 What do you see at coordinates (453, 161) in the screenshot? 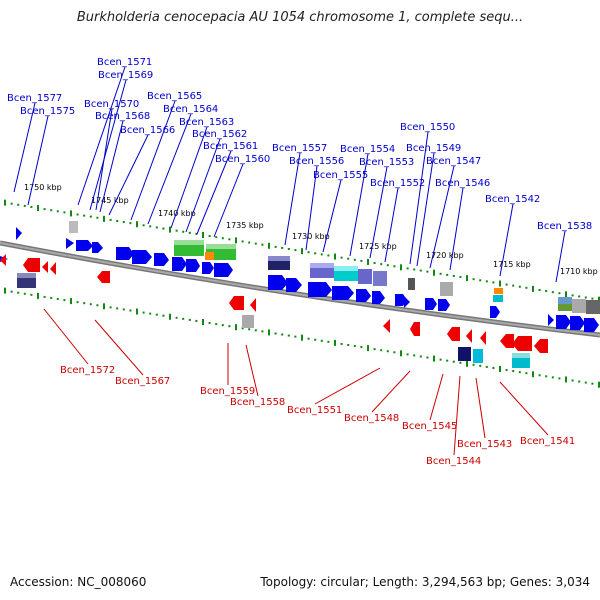
I see `forward-gene-label: Bcen_1547` at bounding box center [453, 161].